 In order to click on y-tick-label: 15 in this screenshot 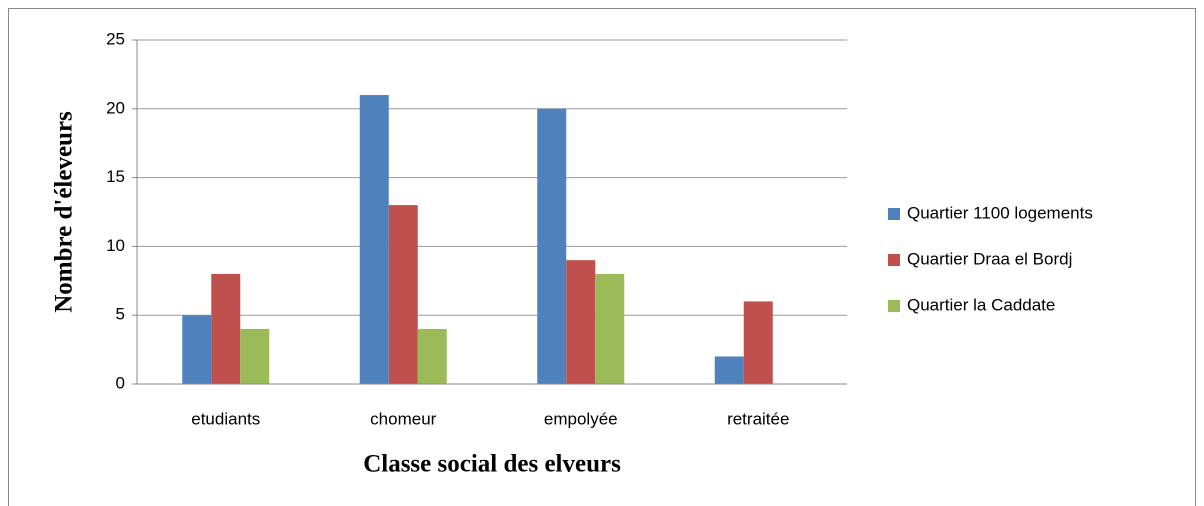, I will do `click(115, 176)`.